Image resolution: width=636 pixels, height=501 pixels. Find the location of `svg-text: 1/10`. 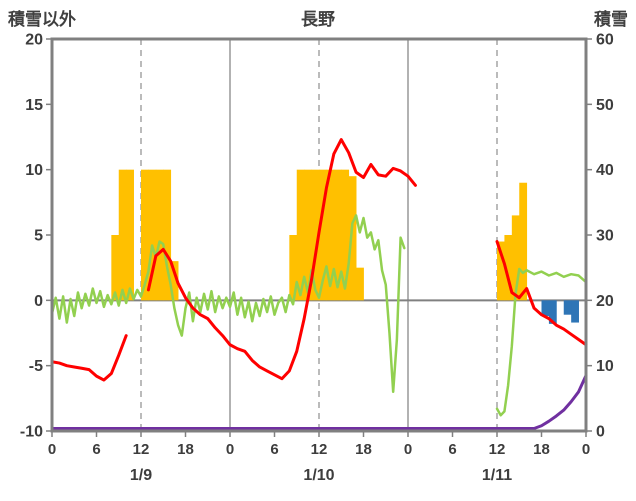

svg-text: 1/10 is located at coordinates (318, 475).